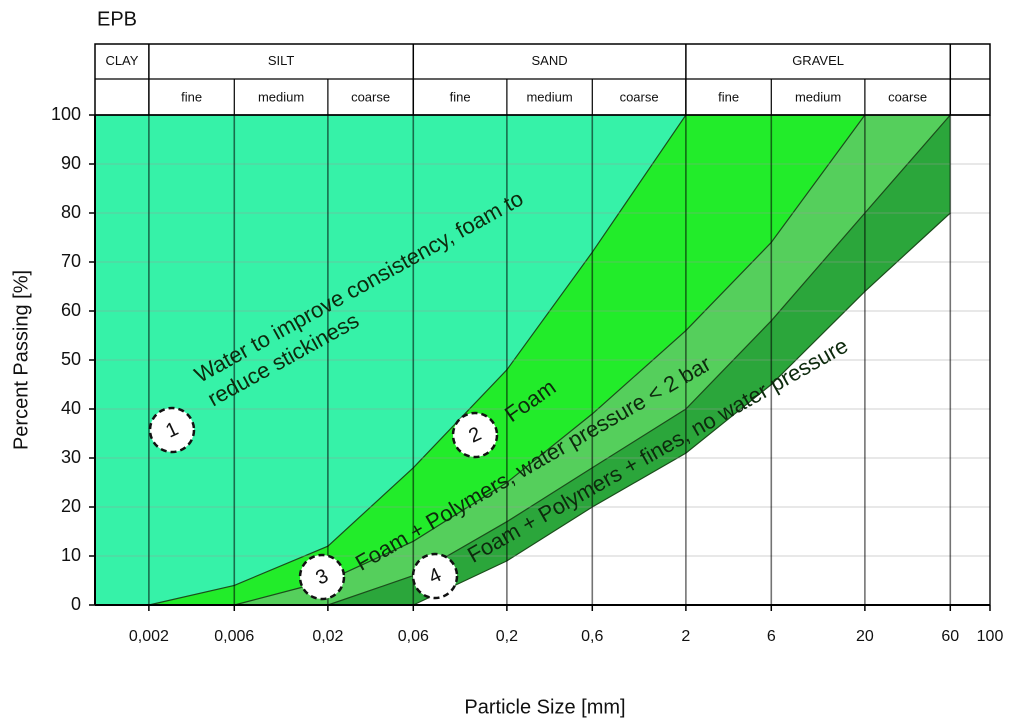 The image size is (1016, 723). What do you see at coordinates (234, 636) in the screenshot?
I see `x-tick-label: 0,006` at bounding box center [234, 636].